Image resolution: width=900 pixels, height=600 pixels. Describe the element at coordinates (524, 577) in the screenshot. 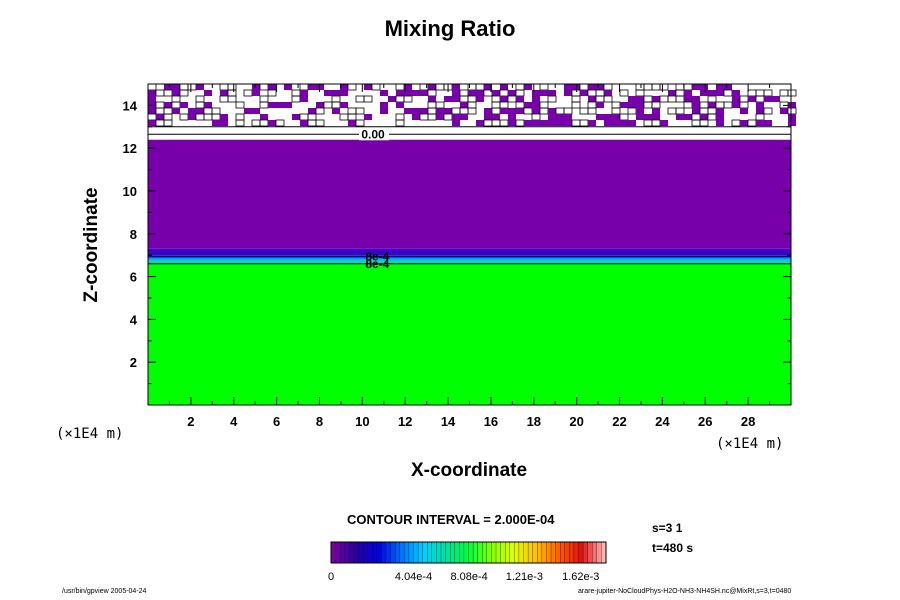

I see `colorbar-label-3: 1.21e-3` at that location.